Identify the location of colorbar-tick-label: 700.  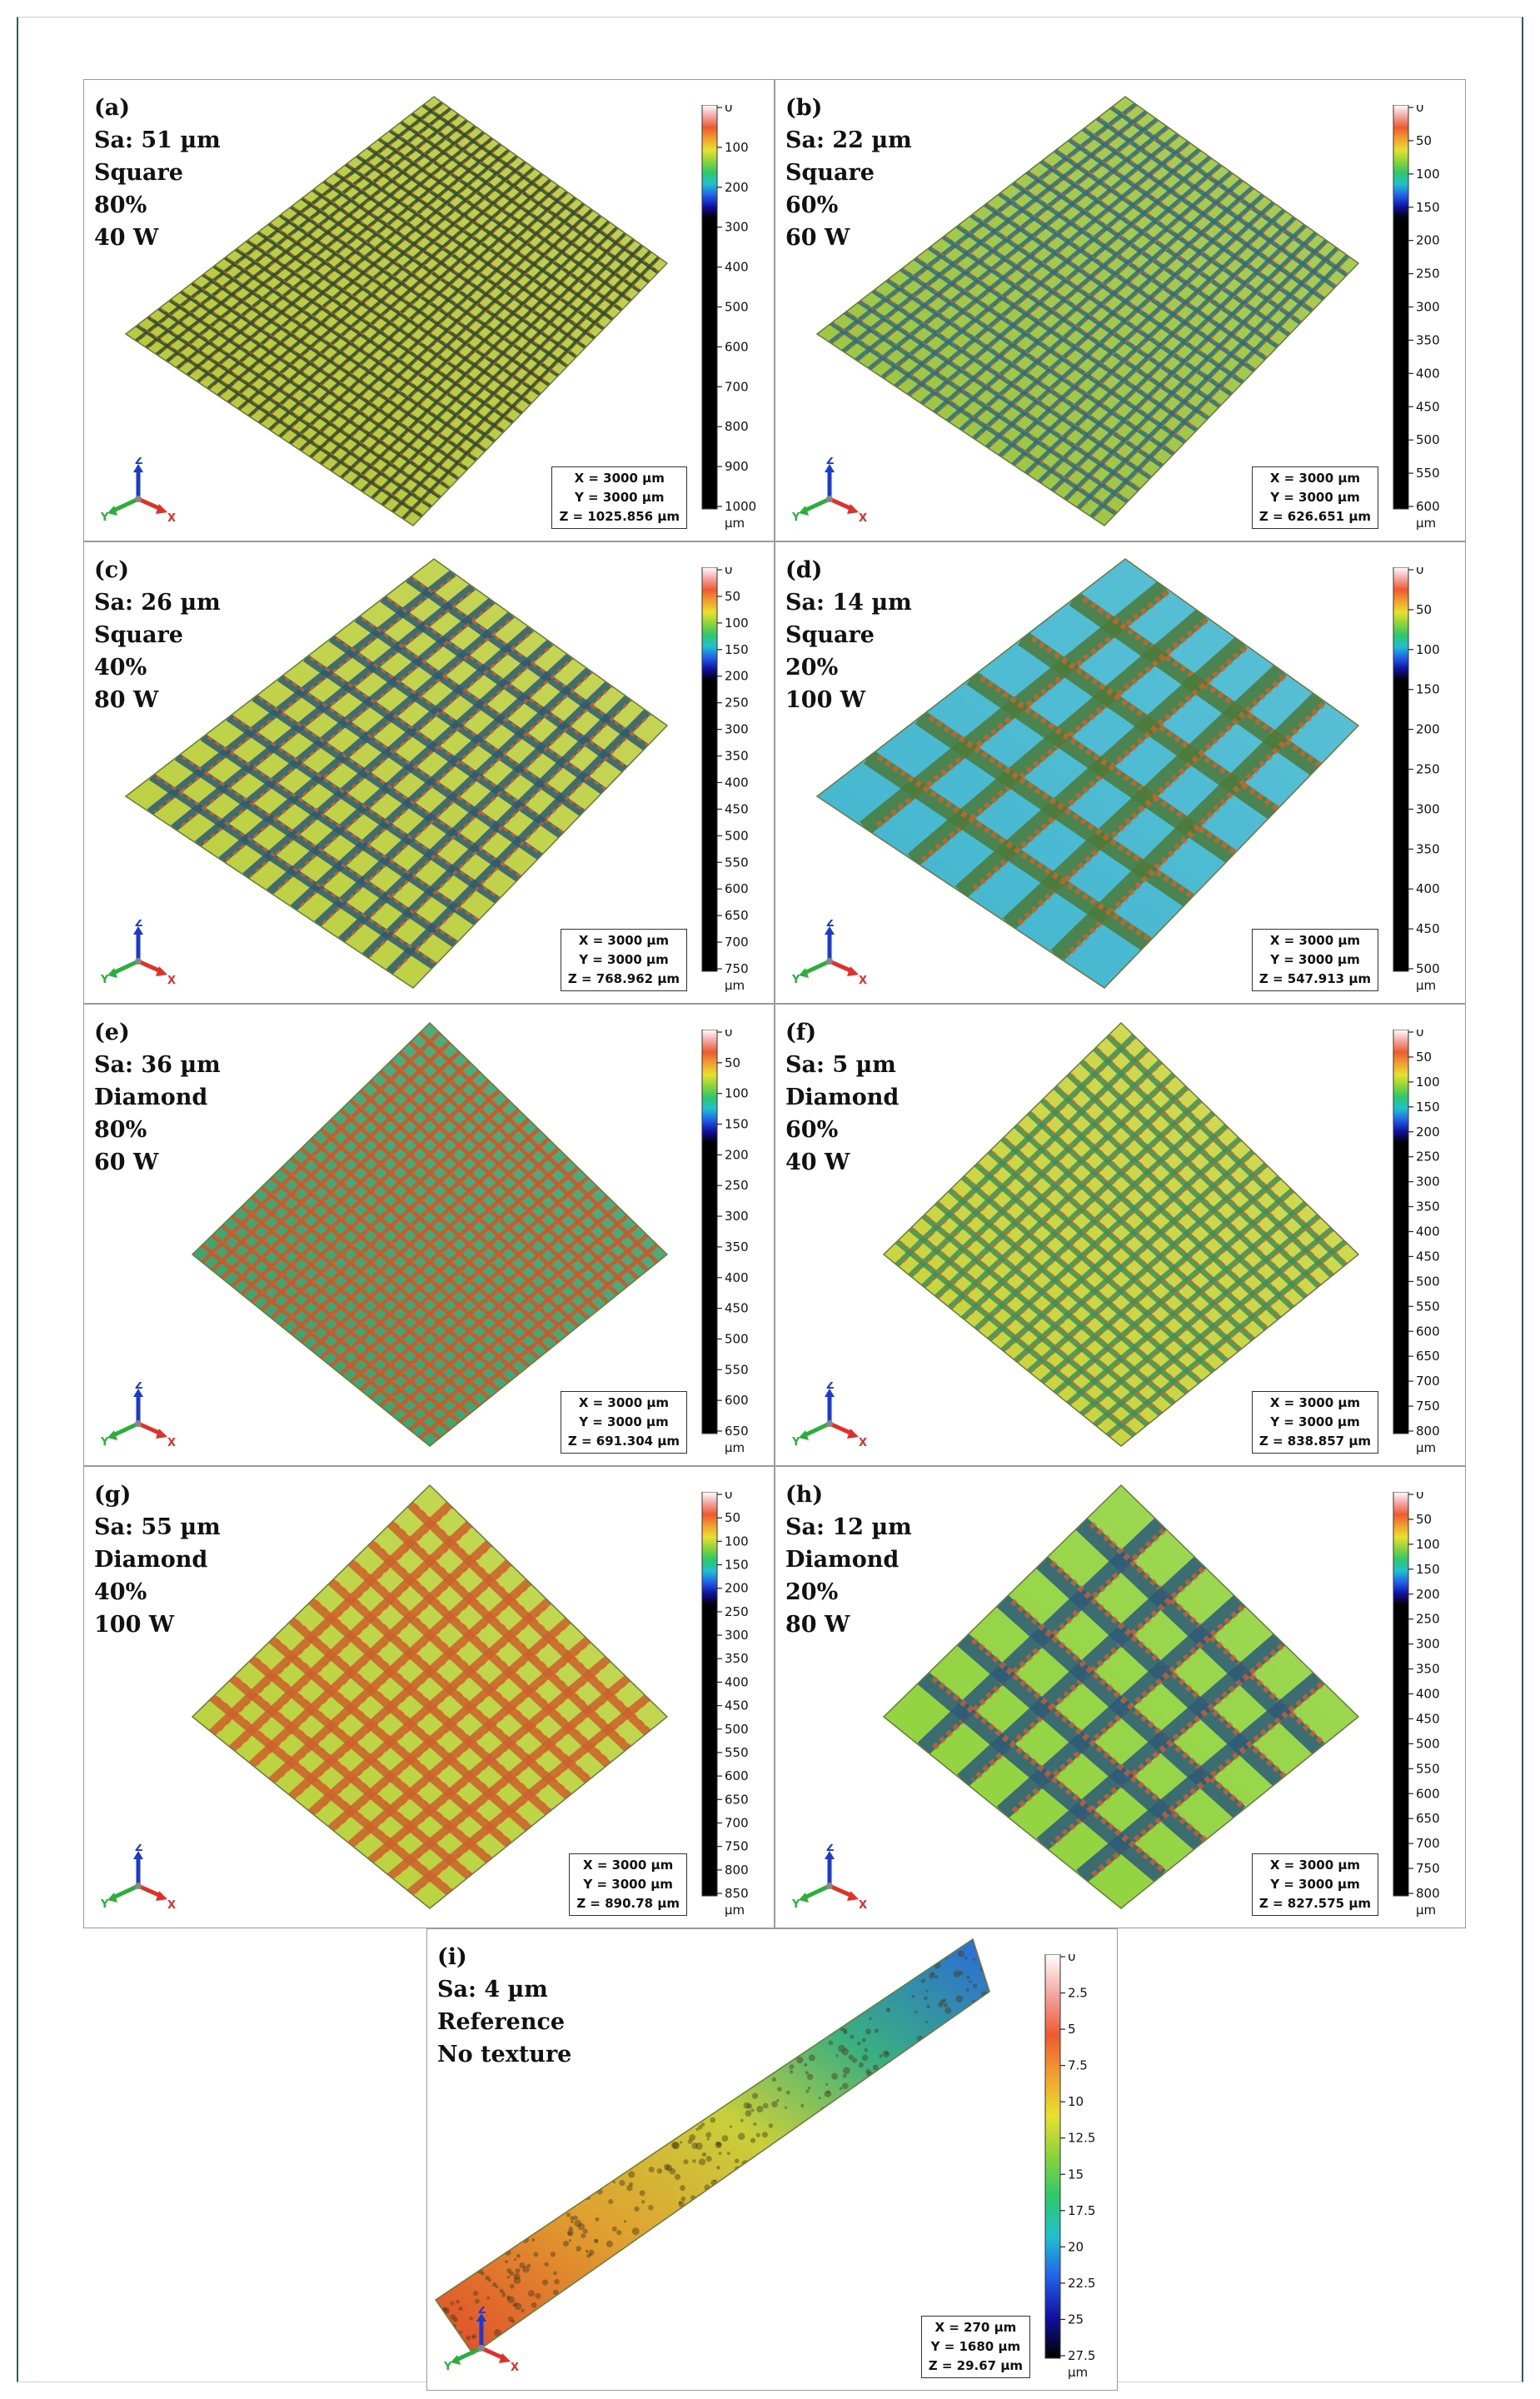
(737, 942).